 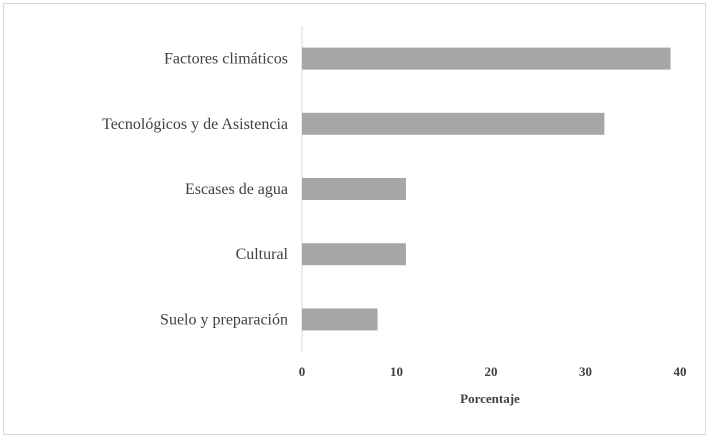 What do you see at coordinates (226, 59) in the screenshot?
I see `category-label: Factores climáticos` at bounding box center [226, 59].